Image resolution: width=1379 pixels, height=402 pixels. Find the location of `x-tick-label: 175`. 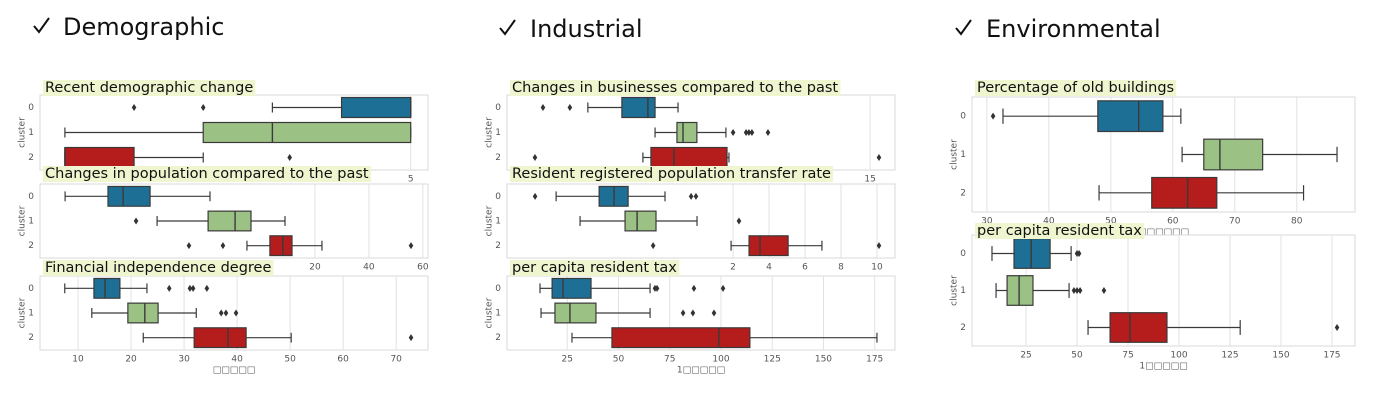

x-tick-label: 175 is located at coordinates (1331, 356).